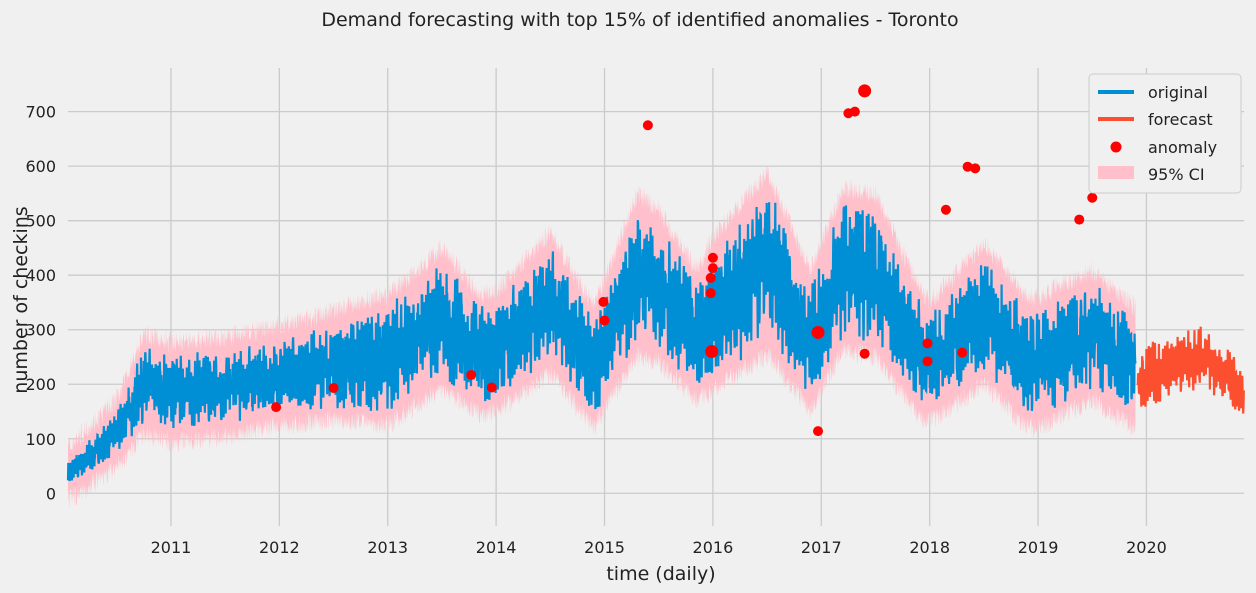 The width and height of the screenshot is (1256, 593). I want to click on x-tick-label: 2017, so click(821, 547).